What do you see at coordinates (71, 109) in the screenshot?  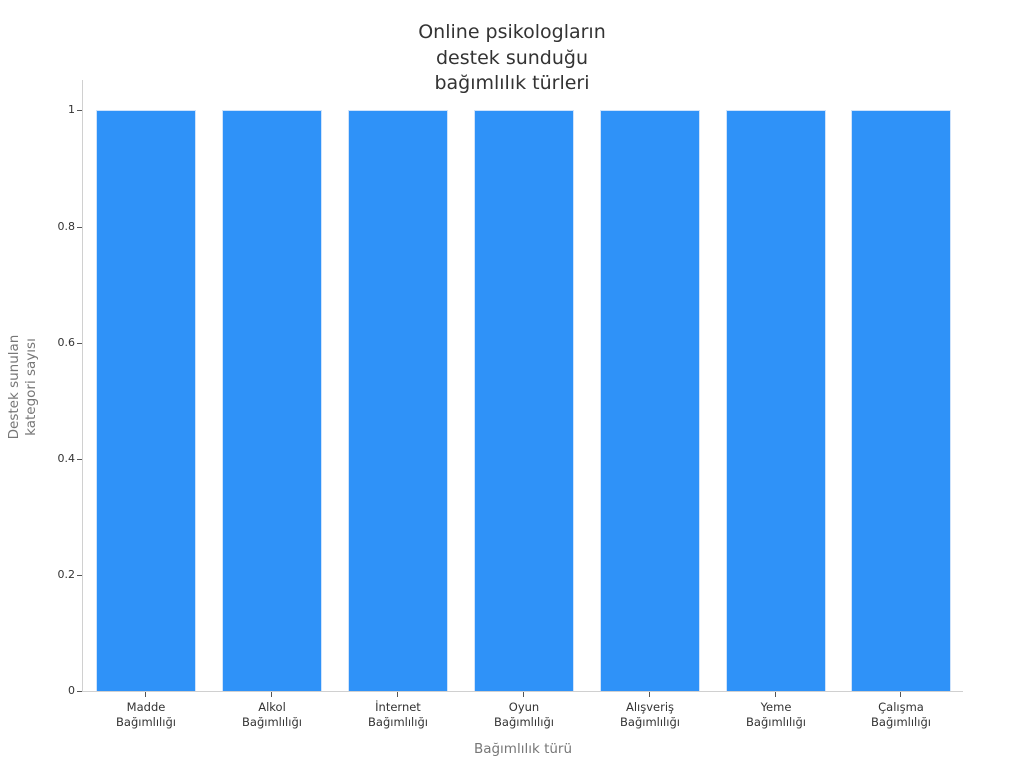 I see `y-tick-label: 1` at bounding box center [71, 109].